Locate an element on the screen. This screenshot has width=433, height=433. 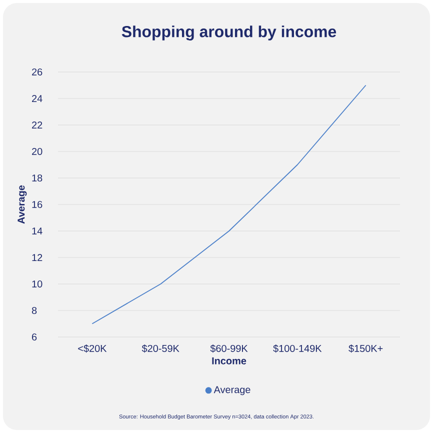
x-tick-label: $20-59K is located at coordinates (161, 348).